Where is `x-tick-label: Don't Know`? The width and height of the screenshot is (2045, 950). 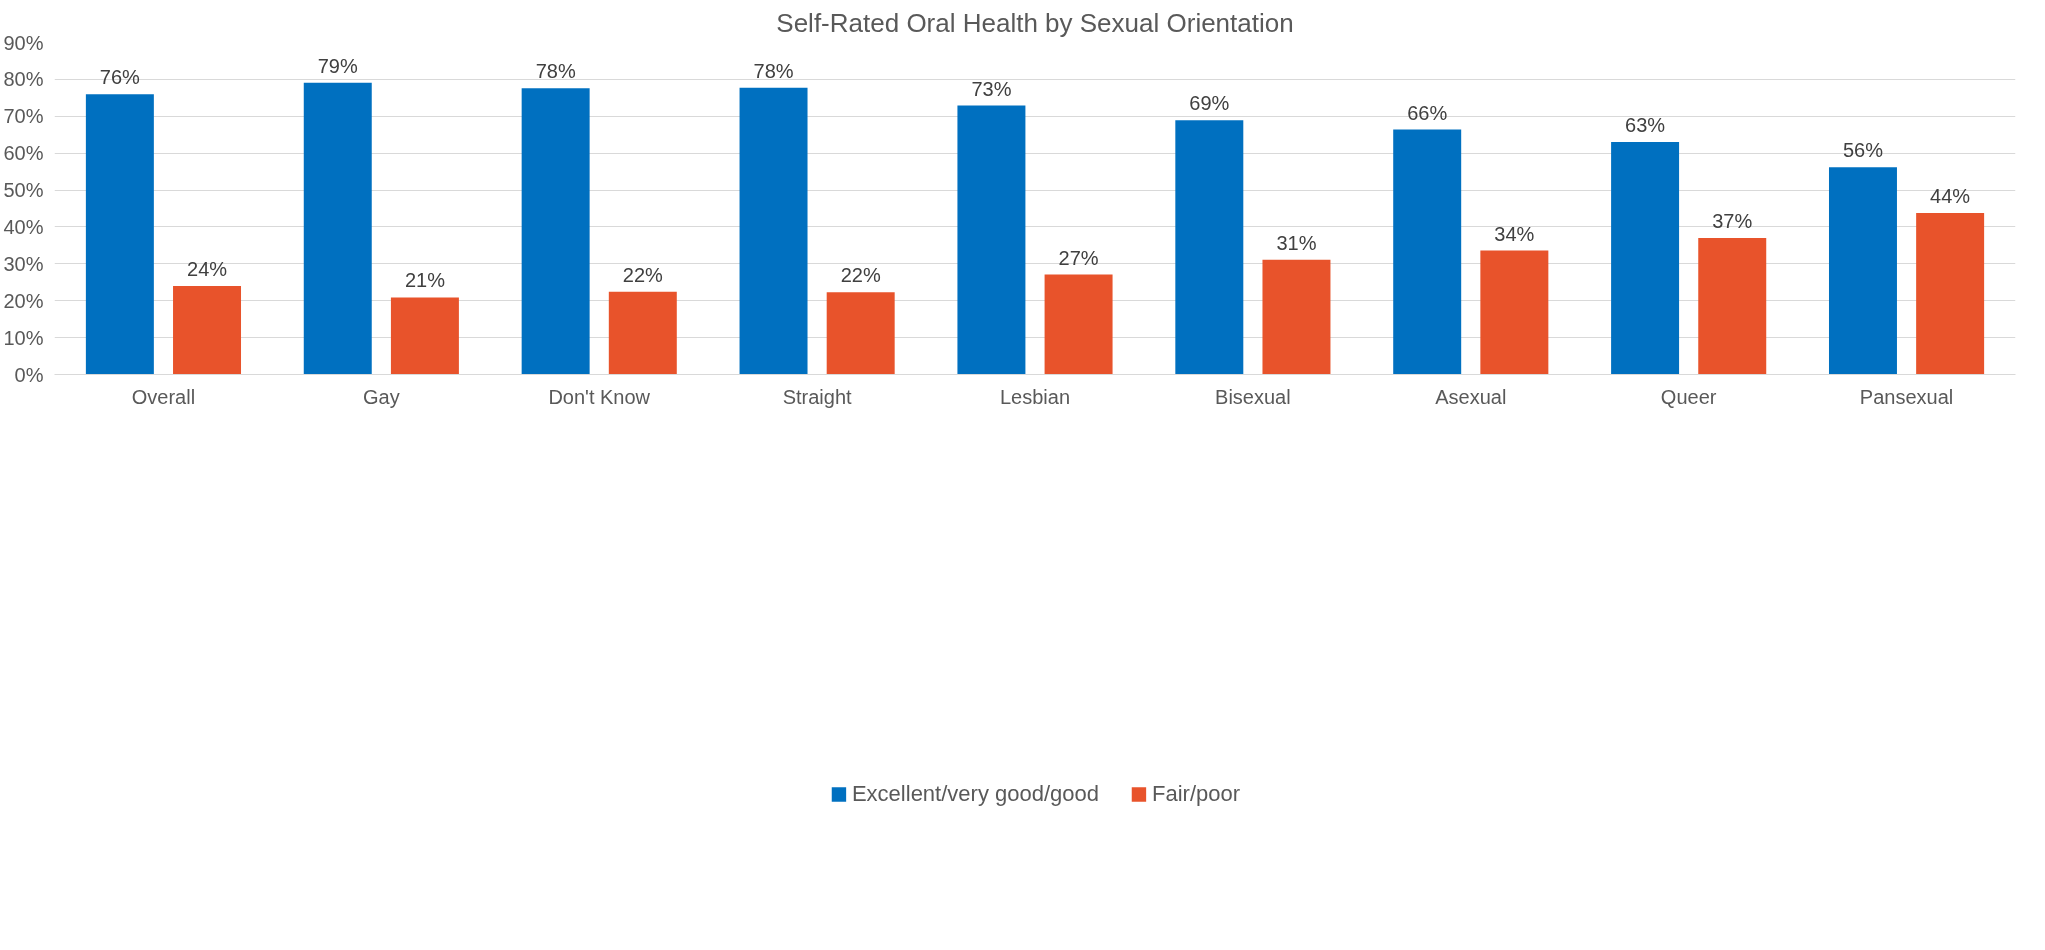
x-tick-label: Don't Know is located at coordinates (599, 396).